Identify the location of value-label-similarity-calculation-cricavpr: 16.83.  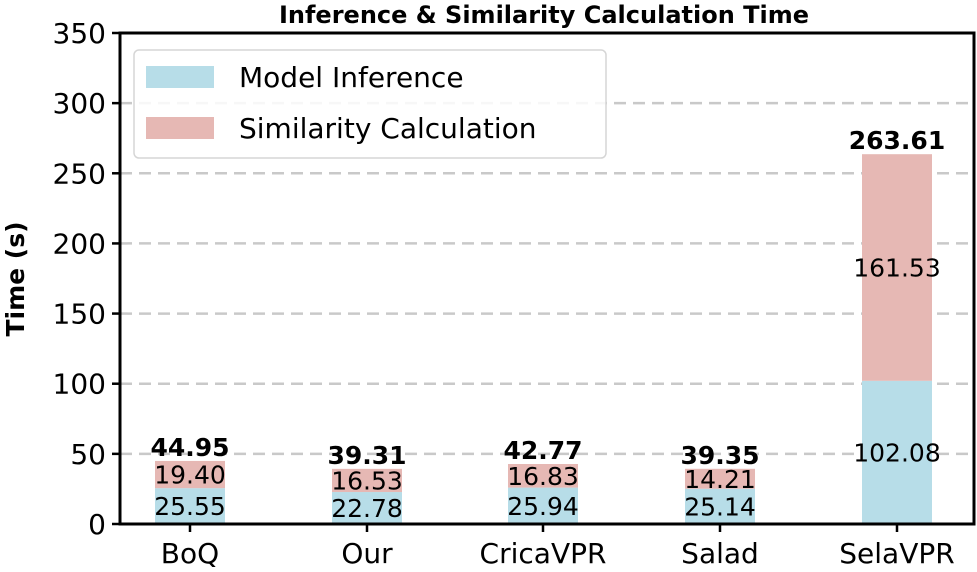
(543, 476).